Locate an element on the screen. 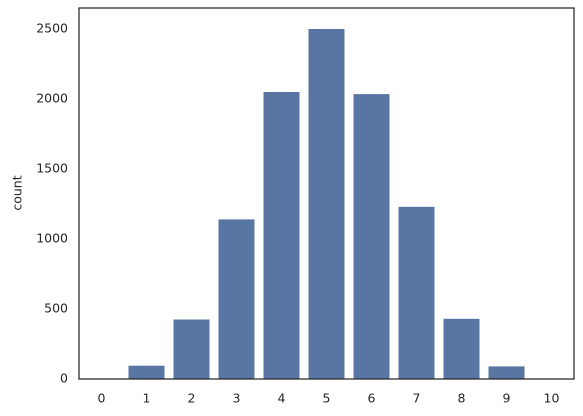 Image resolution: width=583 pixels, height=416 pixels. x-tick-label: 5 is located at coordinates (327, 398).